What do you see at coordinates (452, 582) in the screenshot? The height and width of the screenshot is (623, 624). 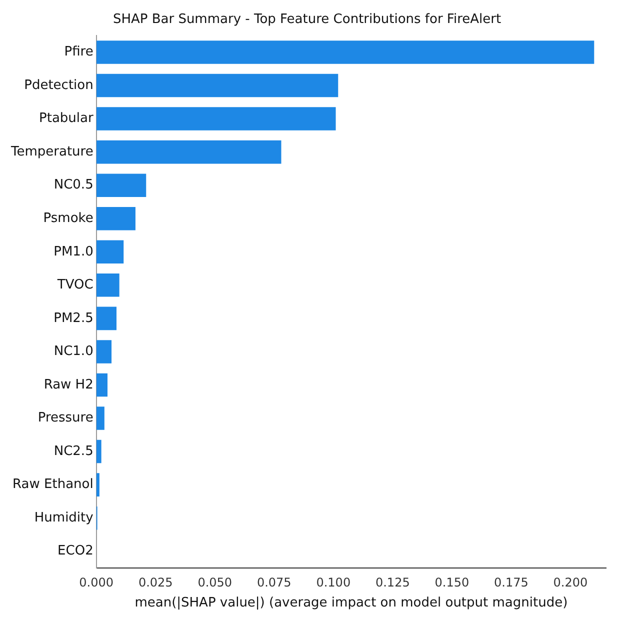 I see `x-tick-label: 0.150` at bounding box center [452, 582].